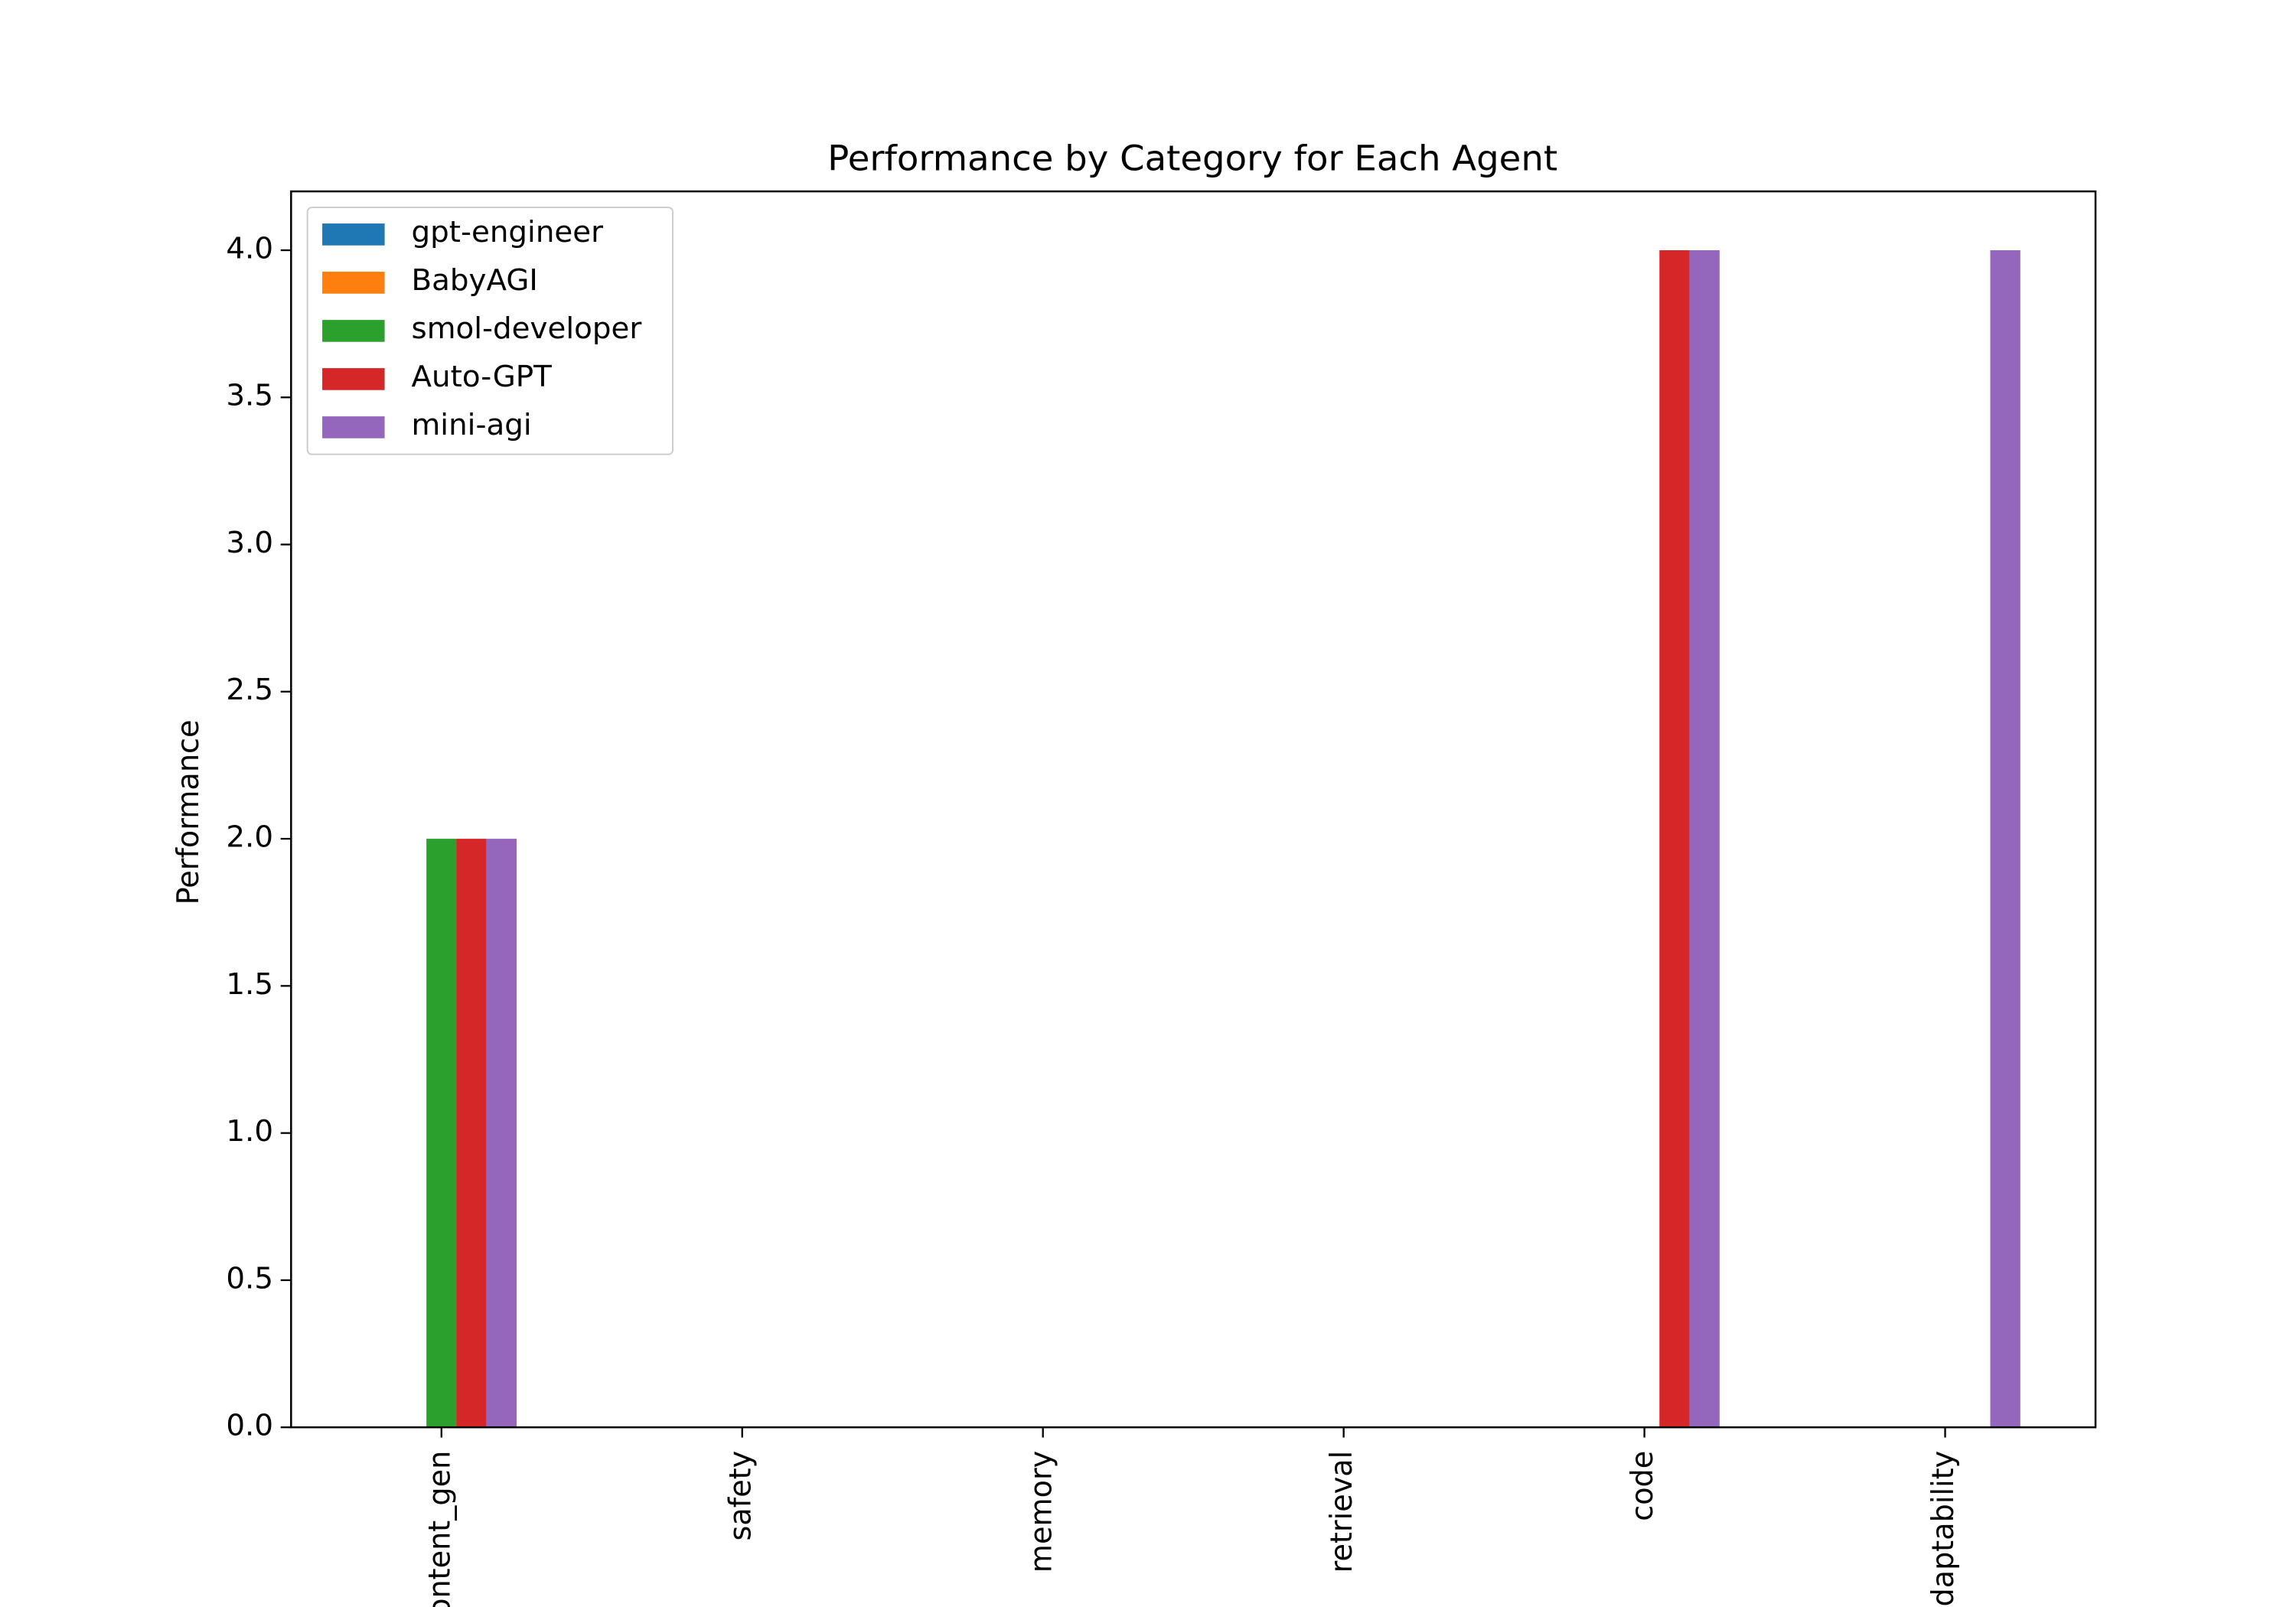 This screenshot has width=2296, height=1607. I want to click on x-tick-label: retrieval, so click(1342, 1512).